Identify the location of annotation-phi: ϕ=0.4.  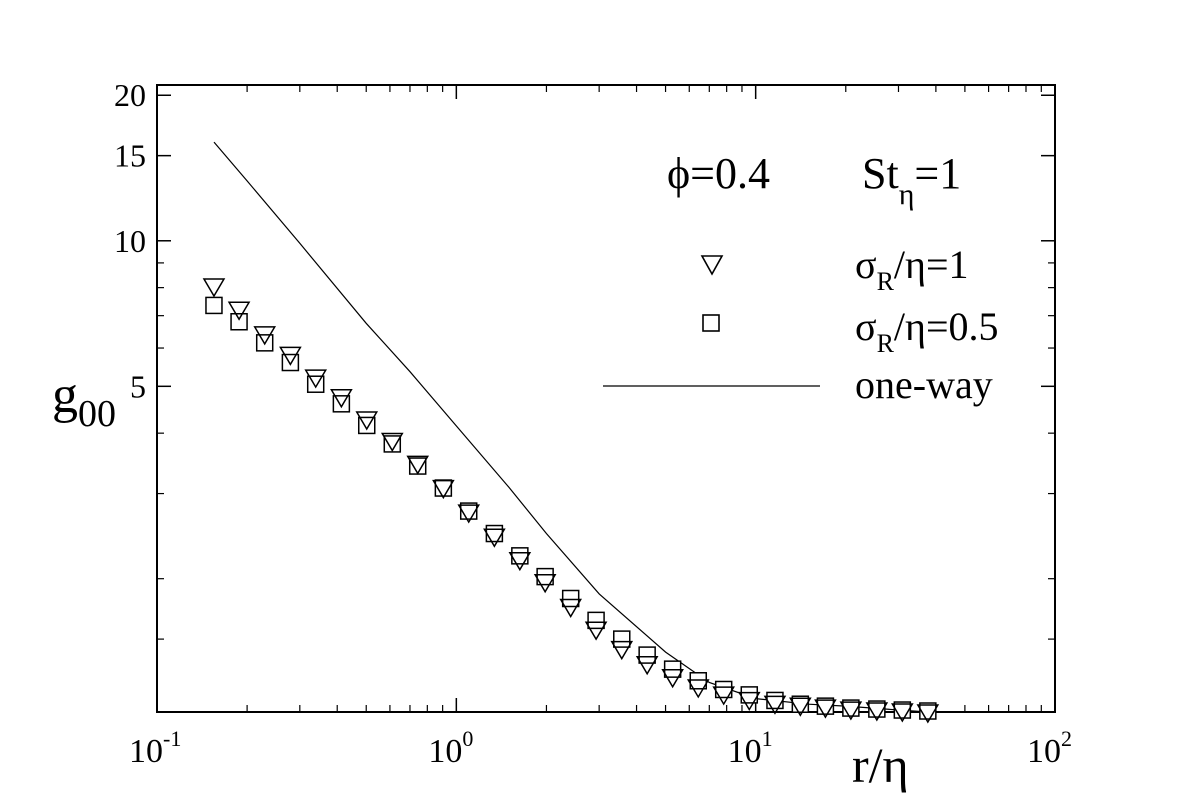
(718, 173).